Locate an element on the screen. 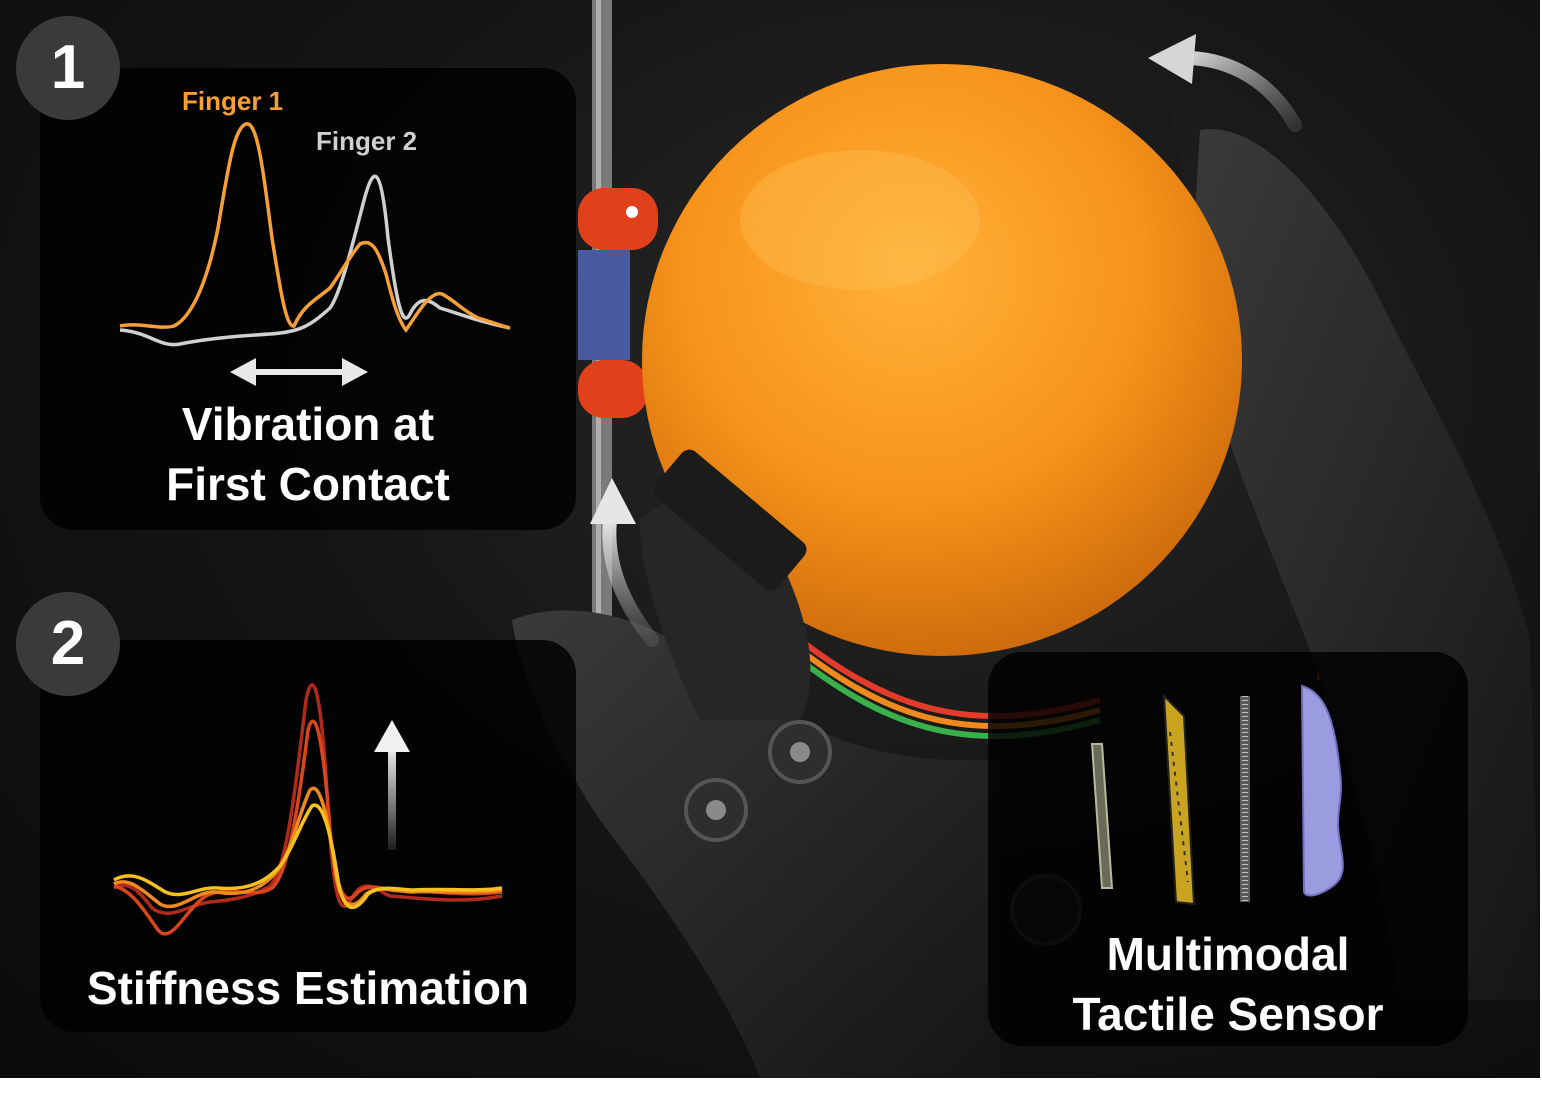  silicone-skin-layer is located at coordinates (1322, 790).